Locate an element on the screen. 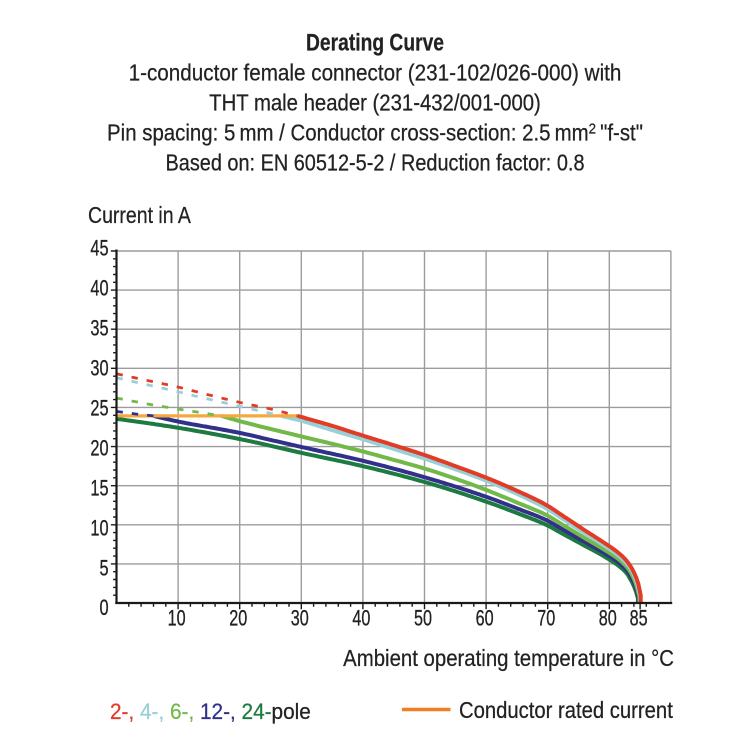 The image size is (750, 750). svg-text: Derating Curve is located at coordinates (375, 42).